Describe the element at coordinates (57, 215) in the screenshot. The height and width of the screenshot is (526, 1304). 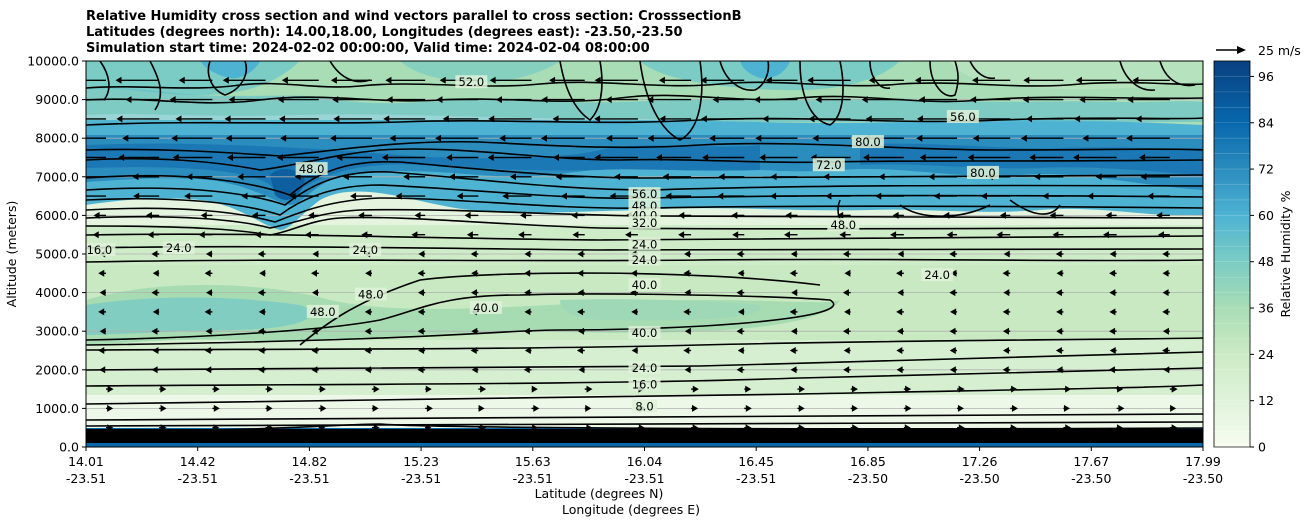
I see `y-tick-label: 6000.0` at that location.